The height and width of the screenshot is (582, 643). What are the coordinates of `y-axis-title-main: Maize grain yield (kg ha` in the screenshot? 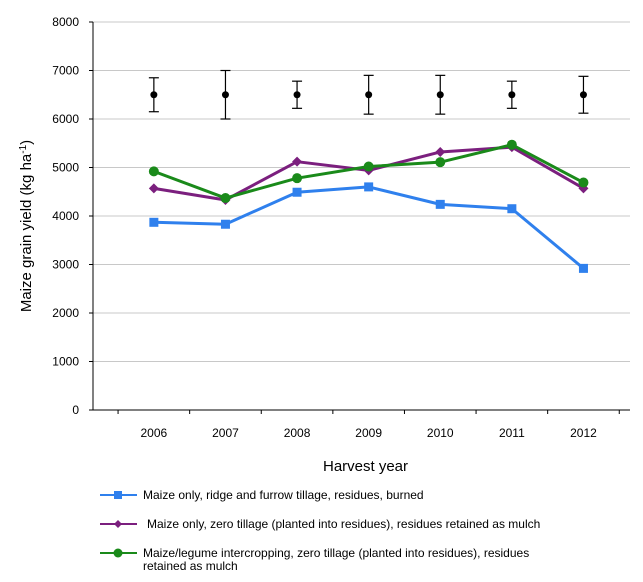 It's located at (26, 232).